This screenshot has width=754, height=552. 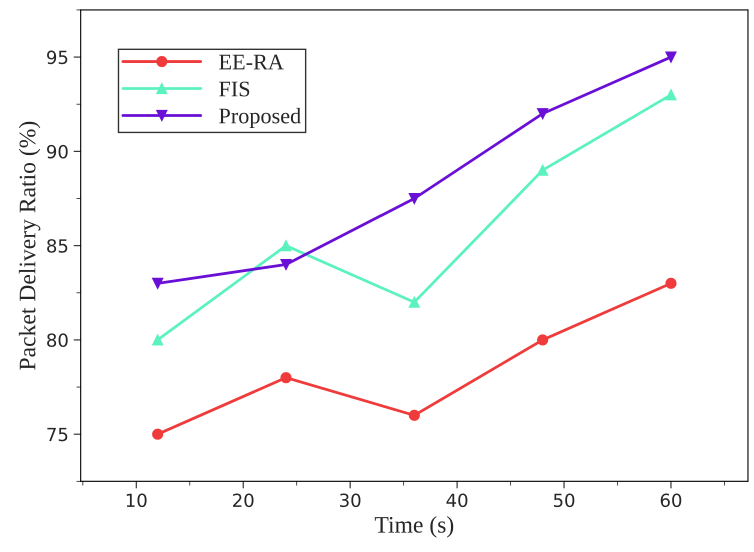 I want to click on y-tick-label: 95, so click(x=57, y=57).